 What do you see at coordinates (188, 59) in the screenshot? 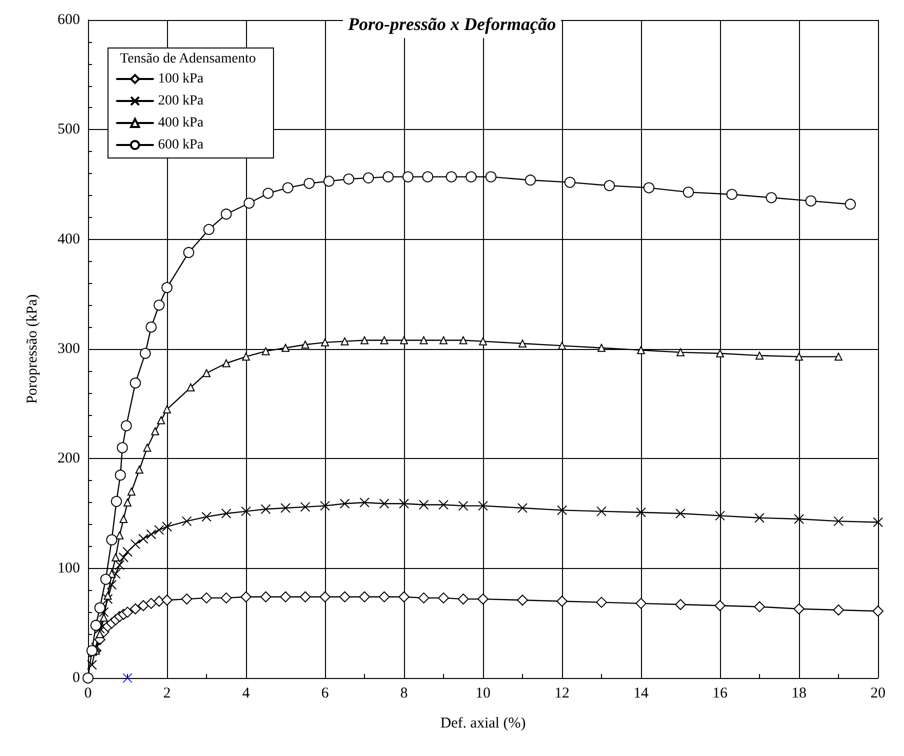
I see `legend-title: Tensão de Adensamento` at bounding box center [188, 59].